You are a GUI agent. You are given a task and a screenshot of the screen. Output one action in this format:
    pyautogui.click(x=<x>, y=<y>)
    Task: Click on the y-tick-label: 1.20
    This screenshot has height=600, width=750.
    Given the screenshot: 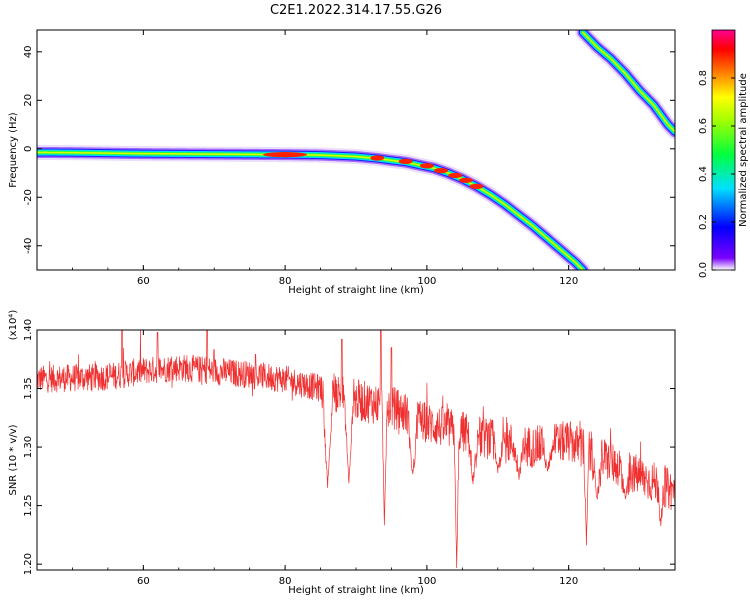 What is the action you would take?
    pyautogui.click(x=28, y=564)
    